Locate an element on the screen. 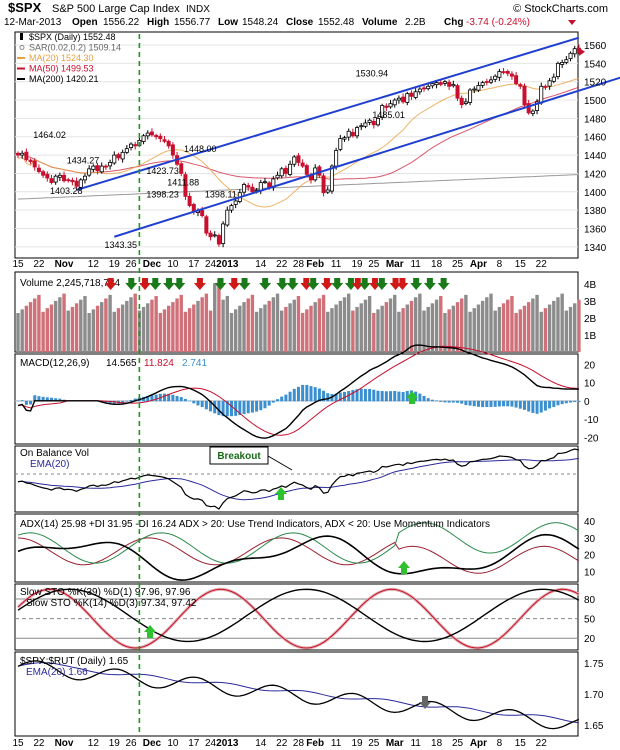  macd-signal-line is located at coordinates (298, 390).